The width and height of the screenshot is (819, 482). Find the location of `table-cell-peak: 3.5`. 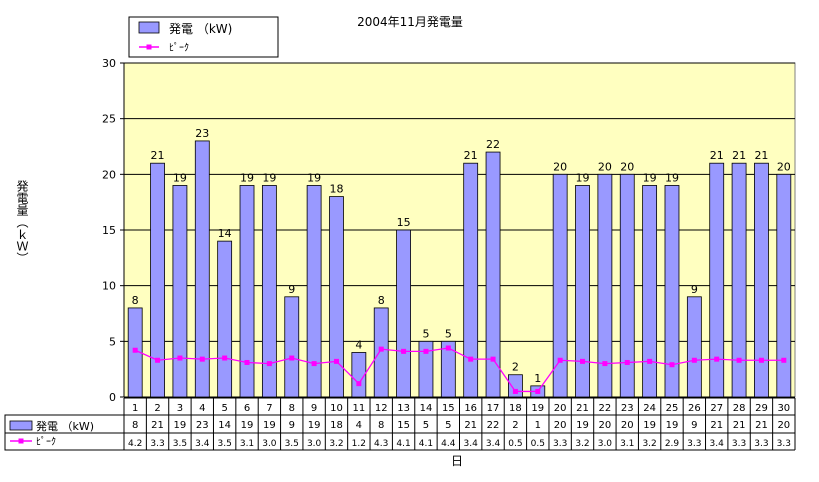

table-cell-peak: 3.5 is located at coordinates (180, 444).